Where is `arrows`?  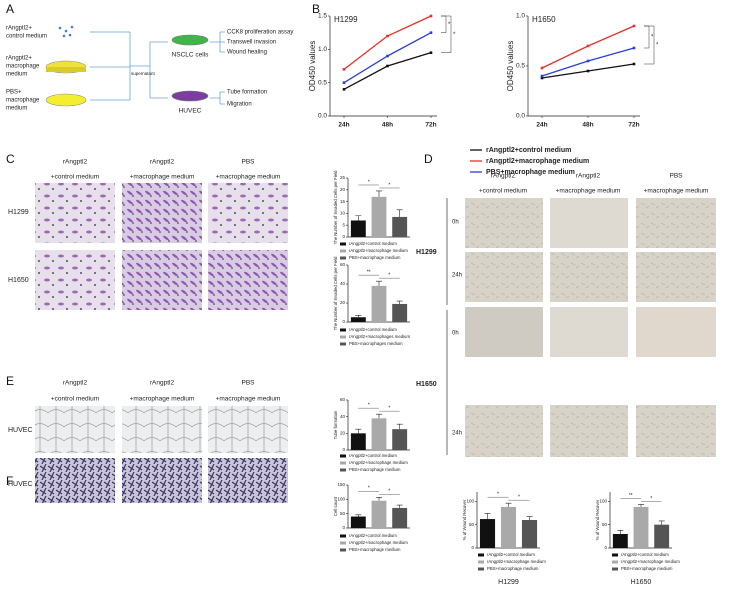 arrows is located at coordinates (157, 68).